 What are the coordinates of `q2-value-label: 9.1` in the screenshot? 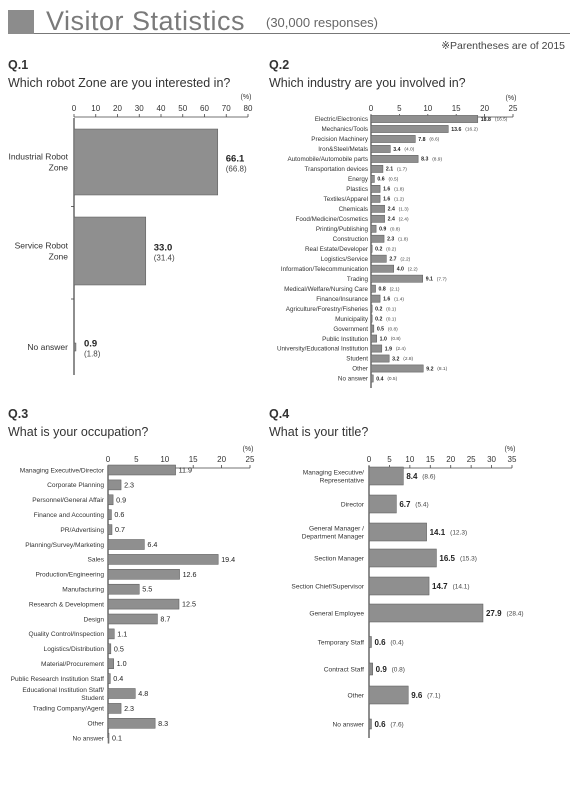 It's located at (429, 280).